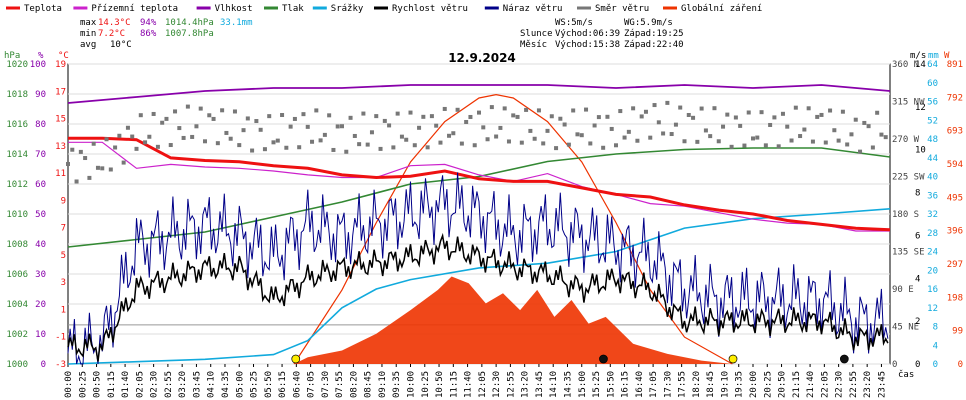  Describe the element at coordinates (932, 159) in the screenshot. I see `y-tick-label: 44` at that location.